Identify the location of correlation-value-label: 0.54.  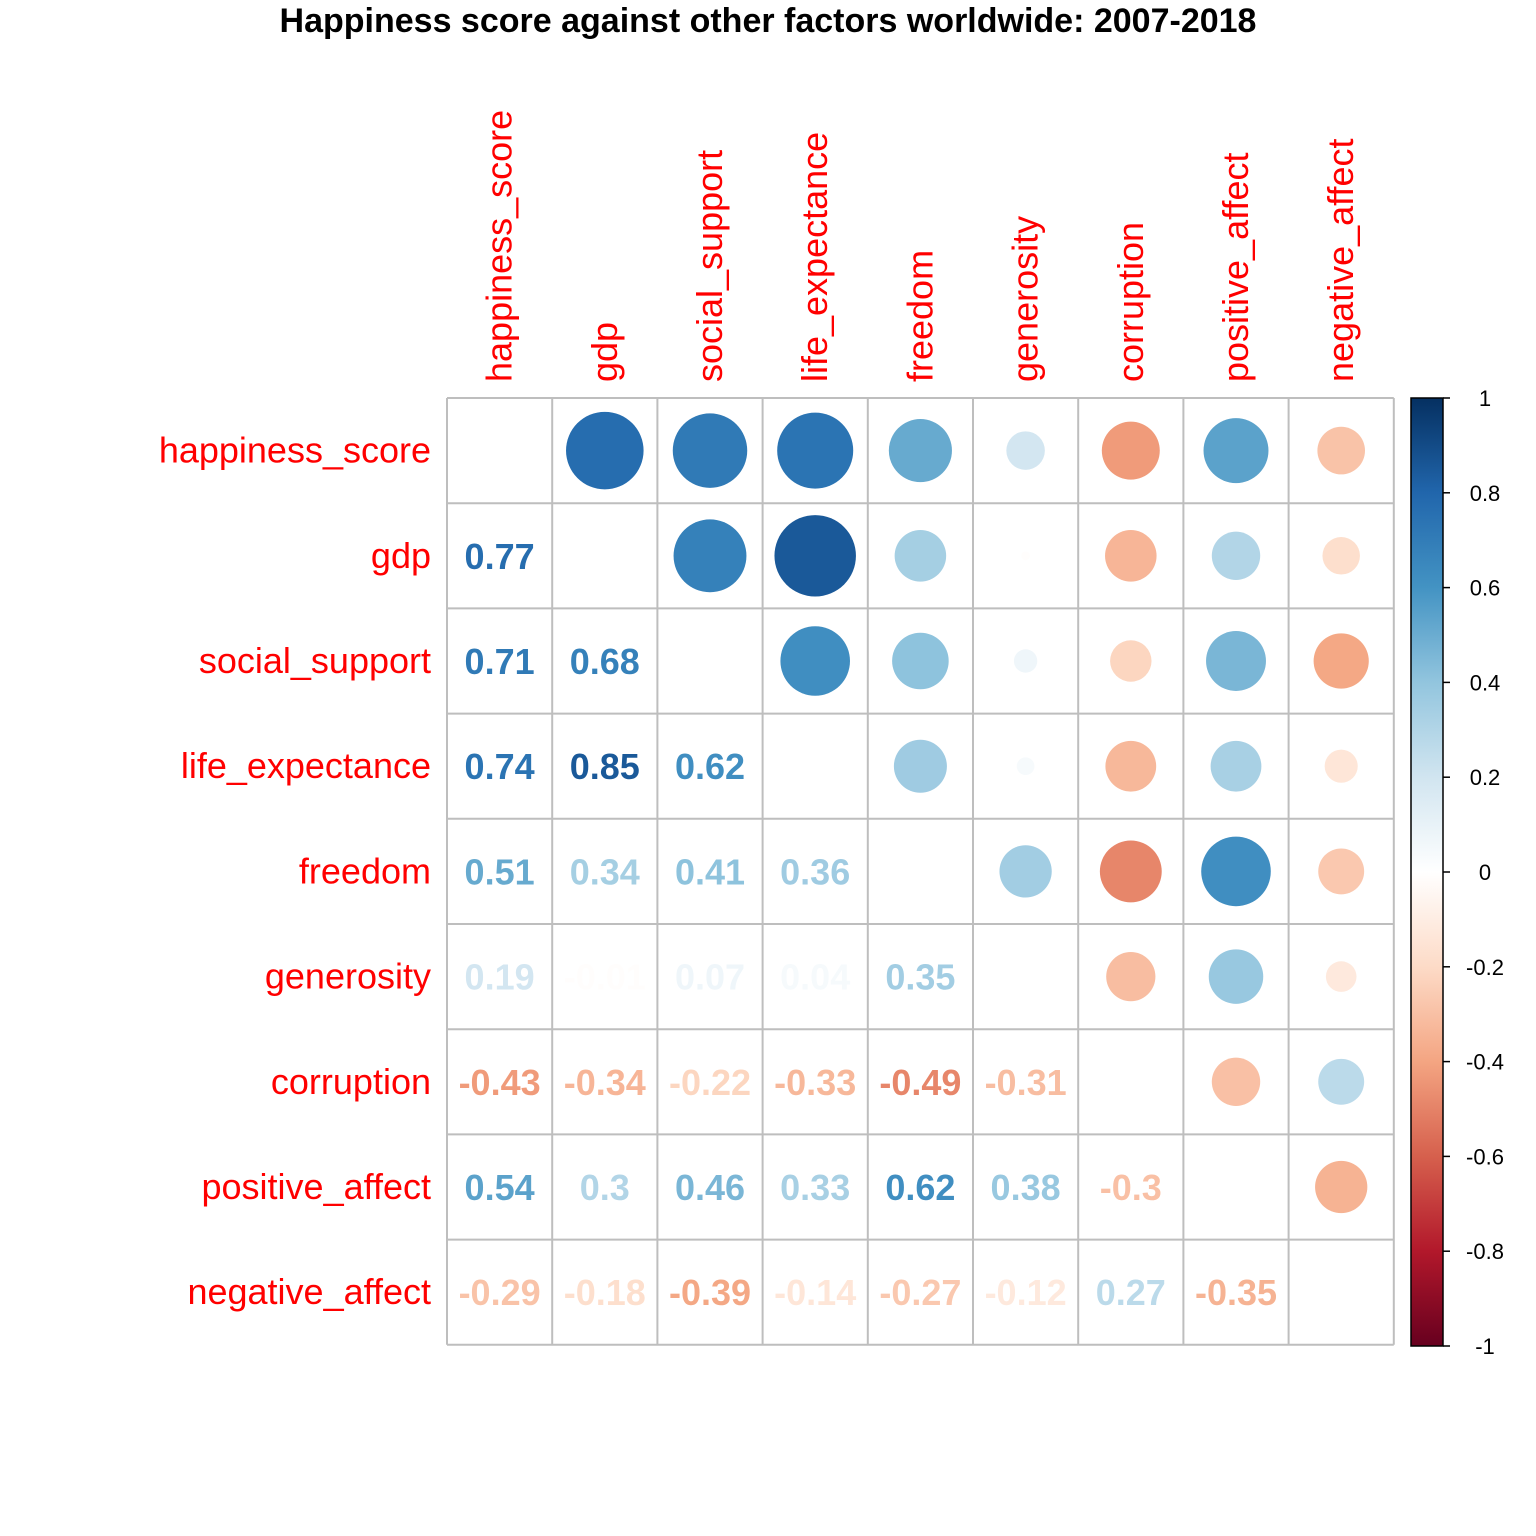
(500, 1187).